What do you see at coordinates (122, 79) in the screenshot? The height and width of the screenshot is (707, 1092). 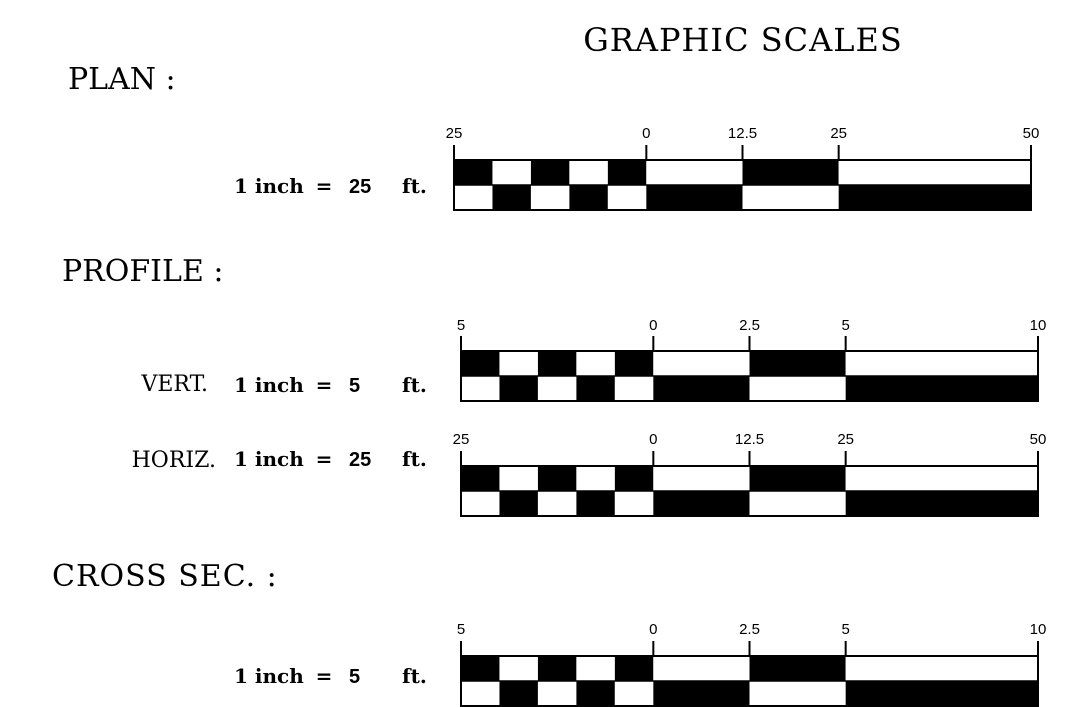 I see `plan-heading: PLAN :` at bounding box center [122, 79].